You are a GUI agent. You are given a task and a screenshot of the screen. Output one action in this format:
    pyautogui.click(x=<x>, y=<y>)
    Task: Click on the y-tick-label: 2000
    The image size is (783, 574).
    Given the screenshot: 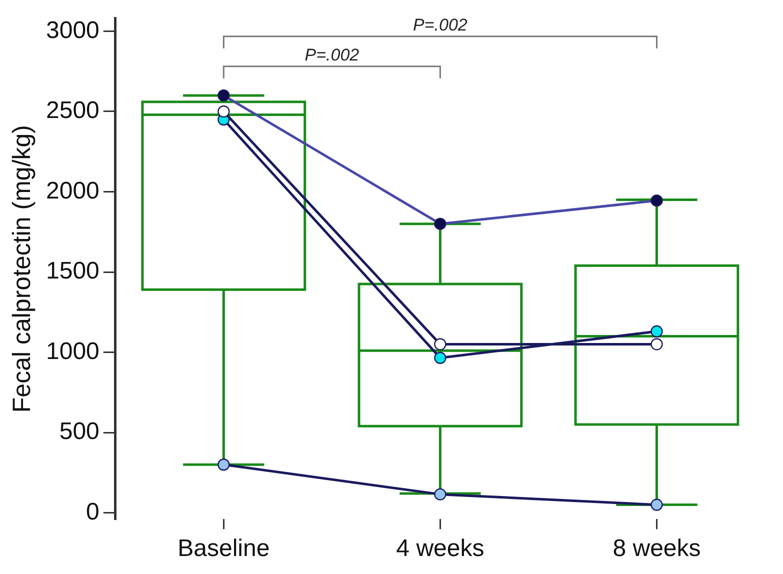 What is the action you would take?
    pyautogui.click(x=73, y=190)
    